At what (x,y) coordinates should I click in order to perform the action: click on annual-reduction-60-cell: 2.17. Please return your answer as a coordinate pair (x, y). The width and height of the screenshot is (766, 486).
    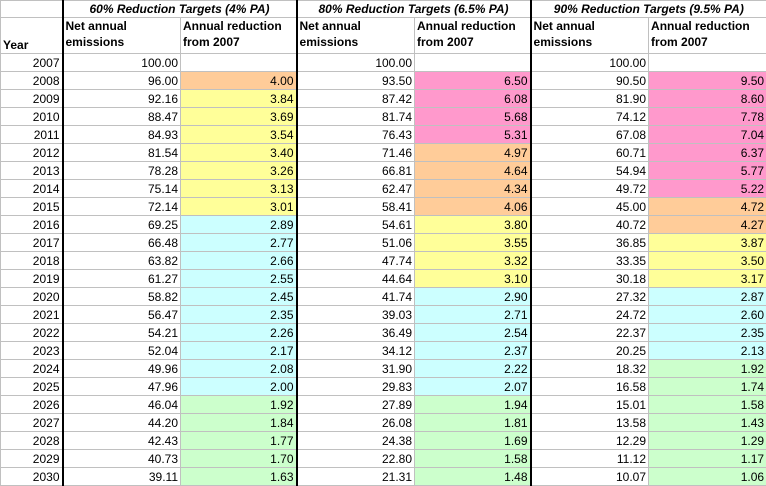
    Looking at the image, I should click on (239, 351).